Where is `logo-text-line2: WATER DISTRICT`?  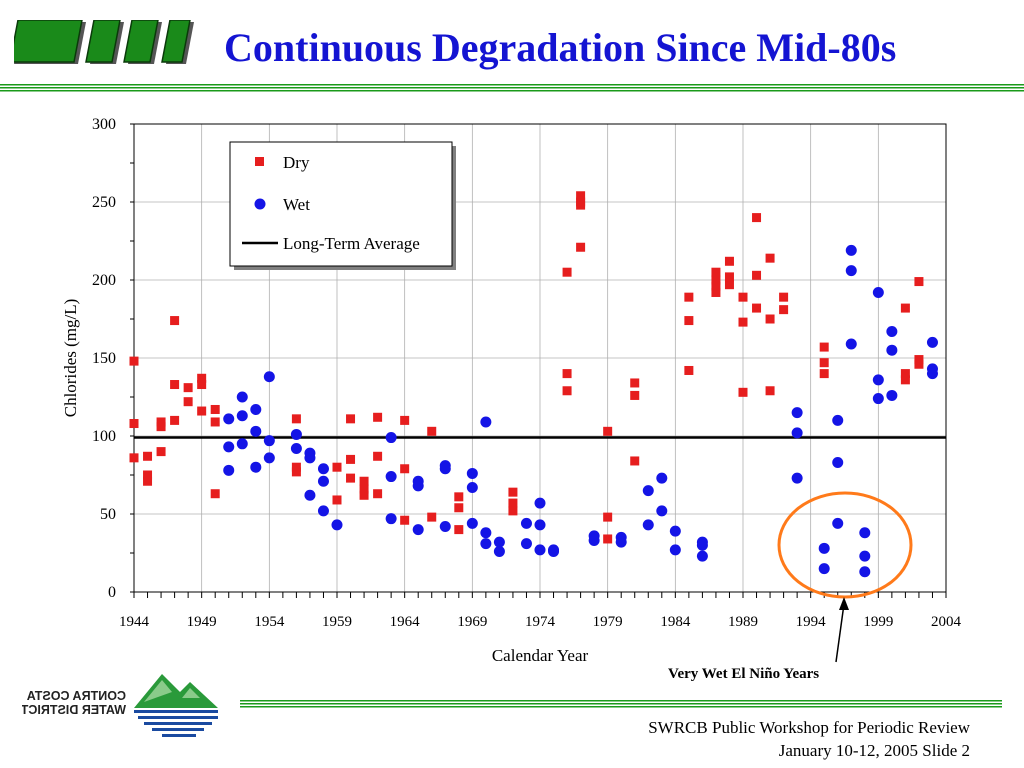 logo-text-line2: WATER DISTRICT is located at coordinates (74, 710).